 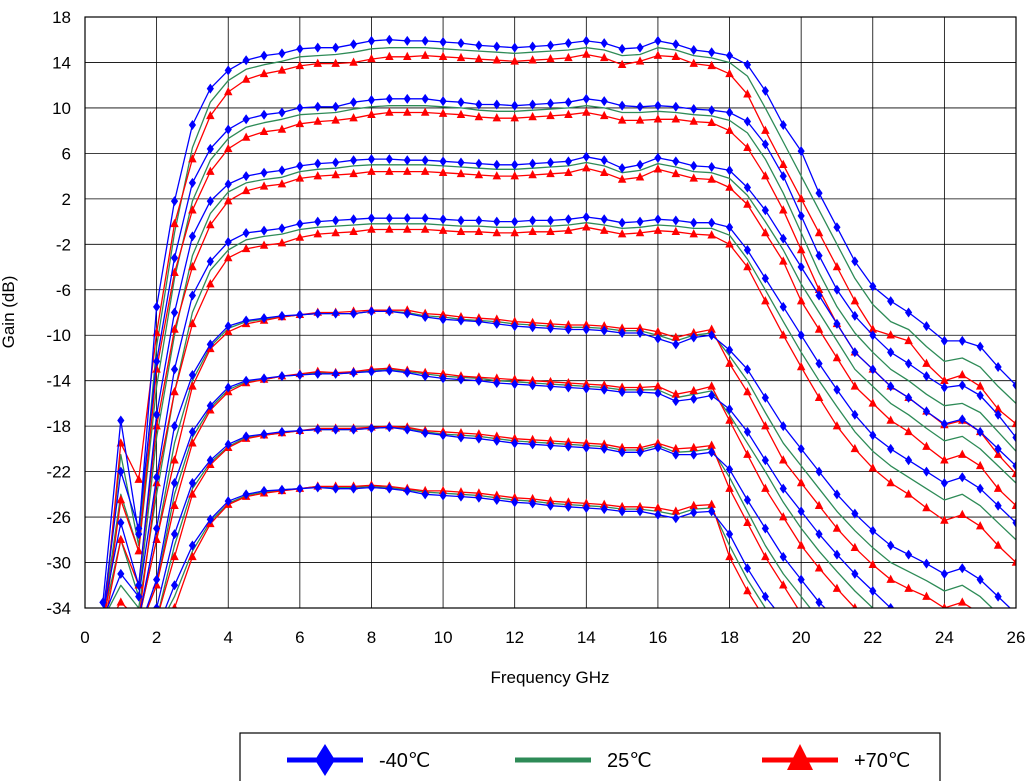 I want to click on x-tick-label: 6, so click(x=299, y=637).